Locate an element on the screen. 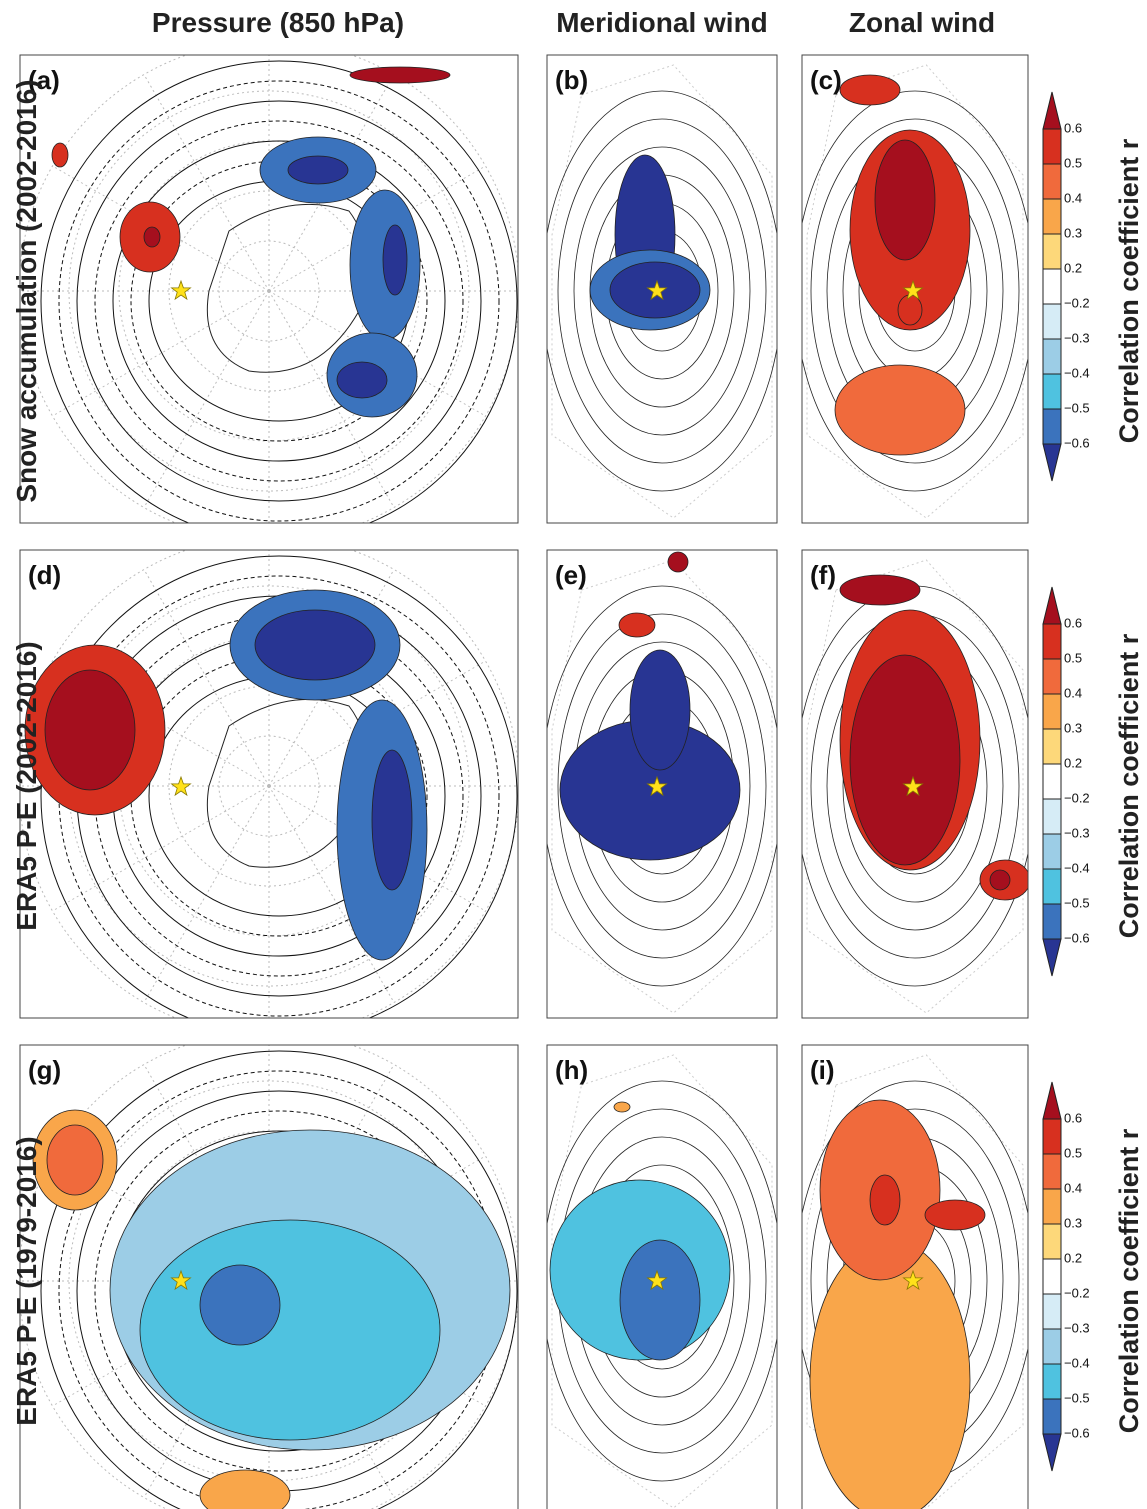 The width and height of the screenshot is (1147, 1509). panel-label: (d) is located at coordinates (44, 575).